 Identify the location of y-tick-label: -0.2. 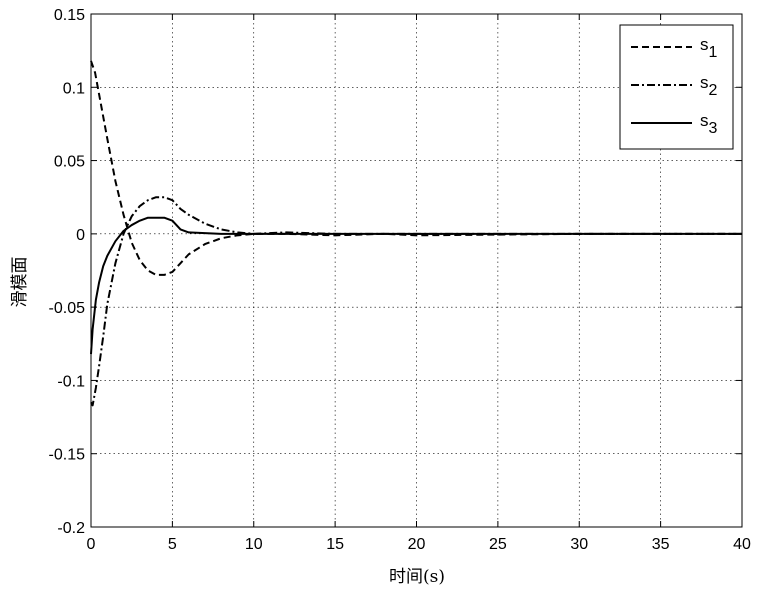
(71, 528).